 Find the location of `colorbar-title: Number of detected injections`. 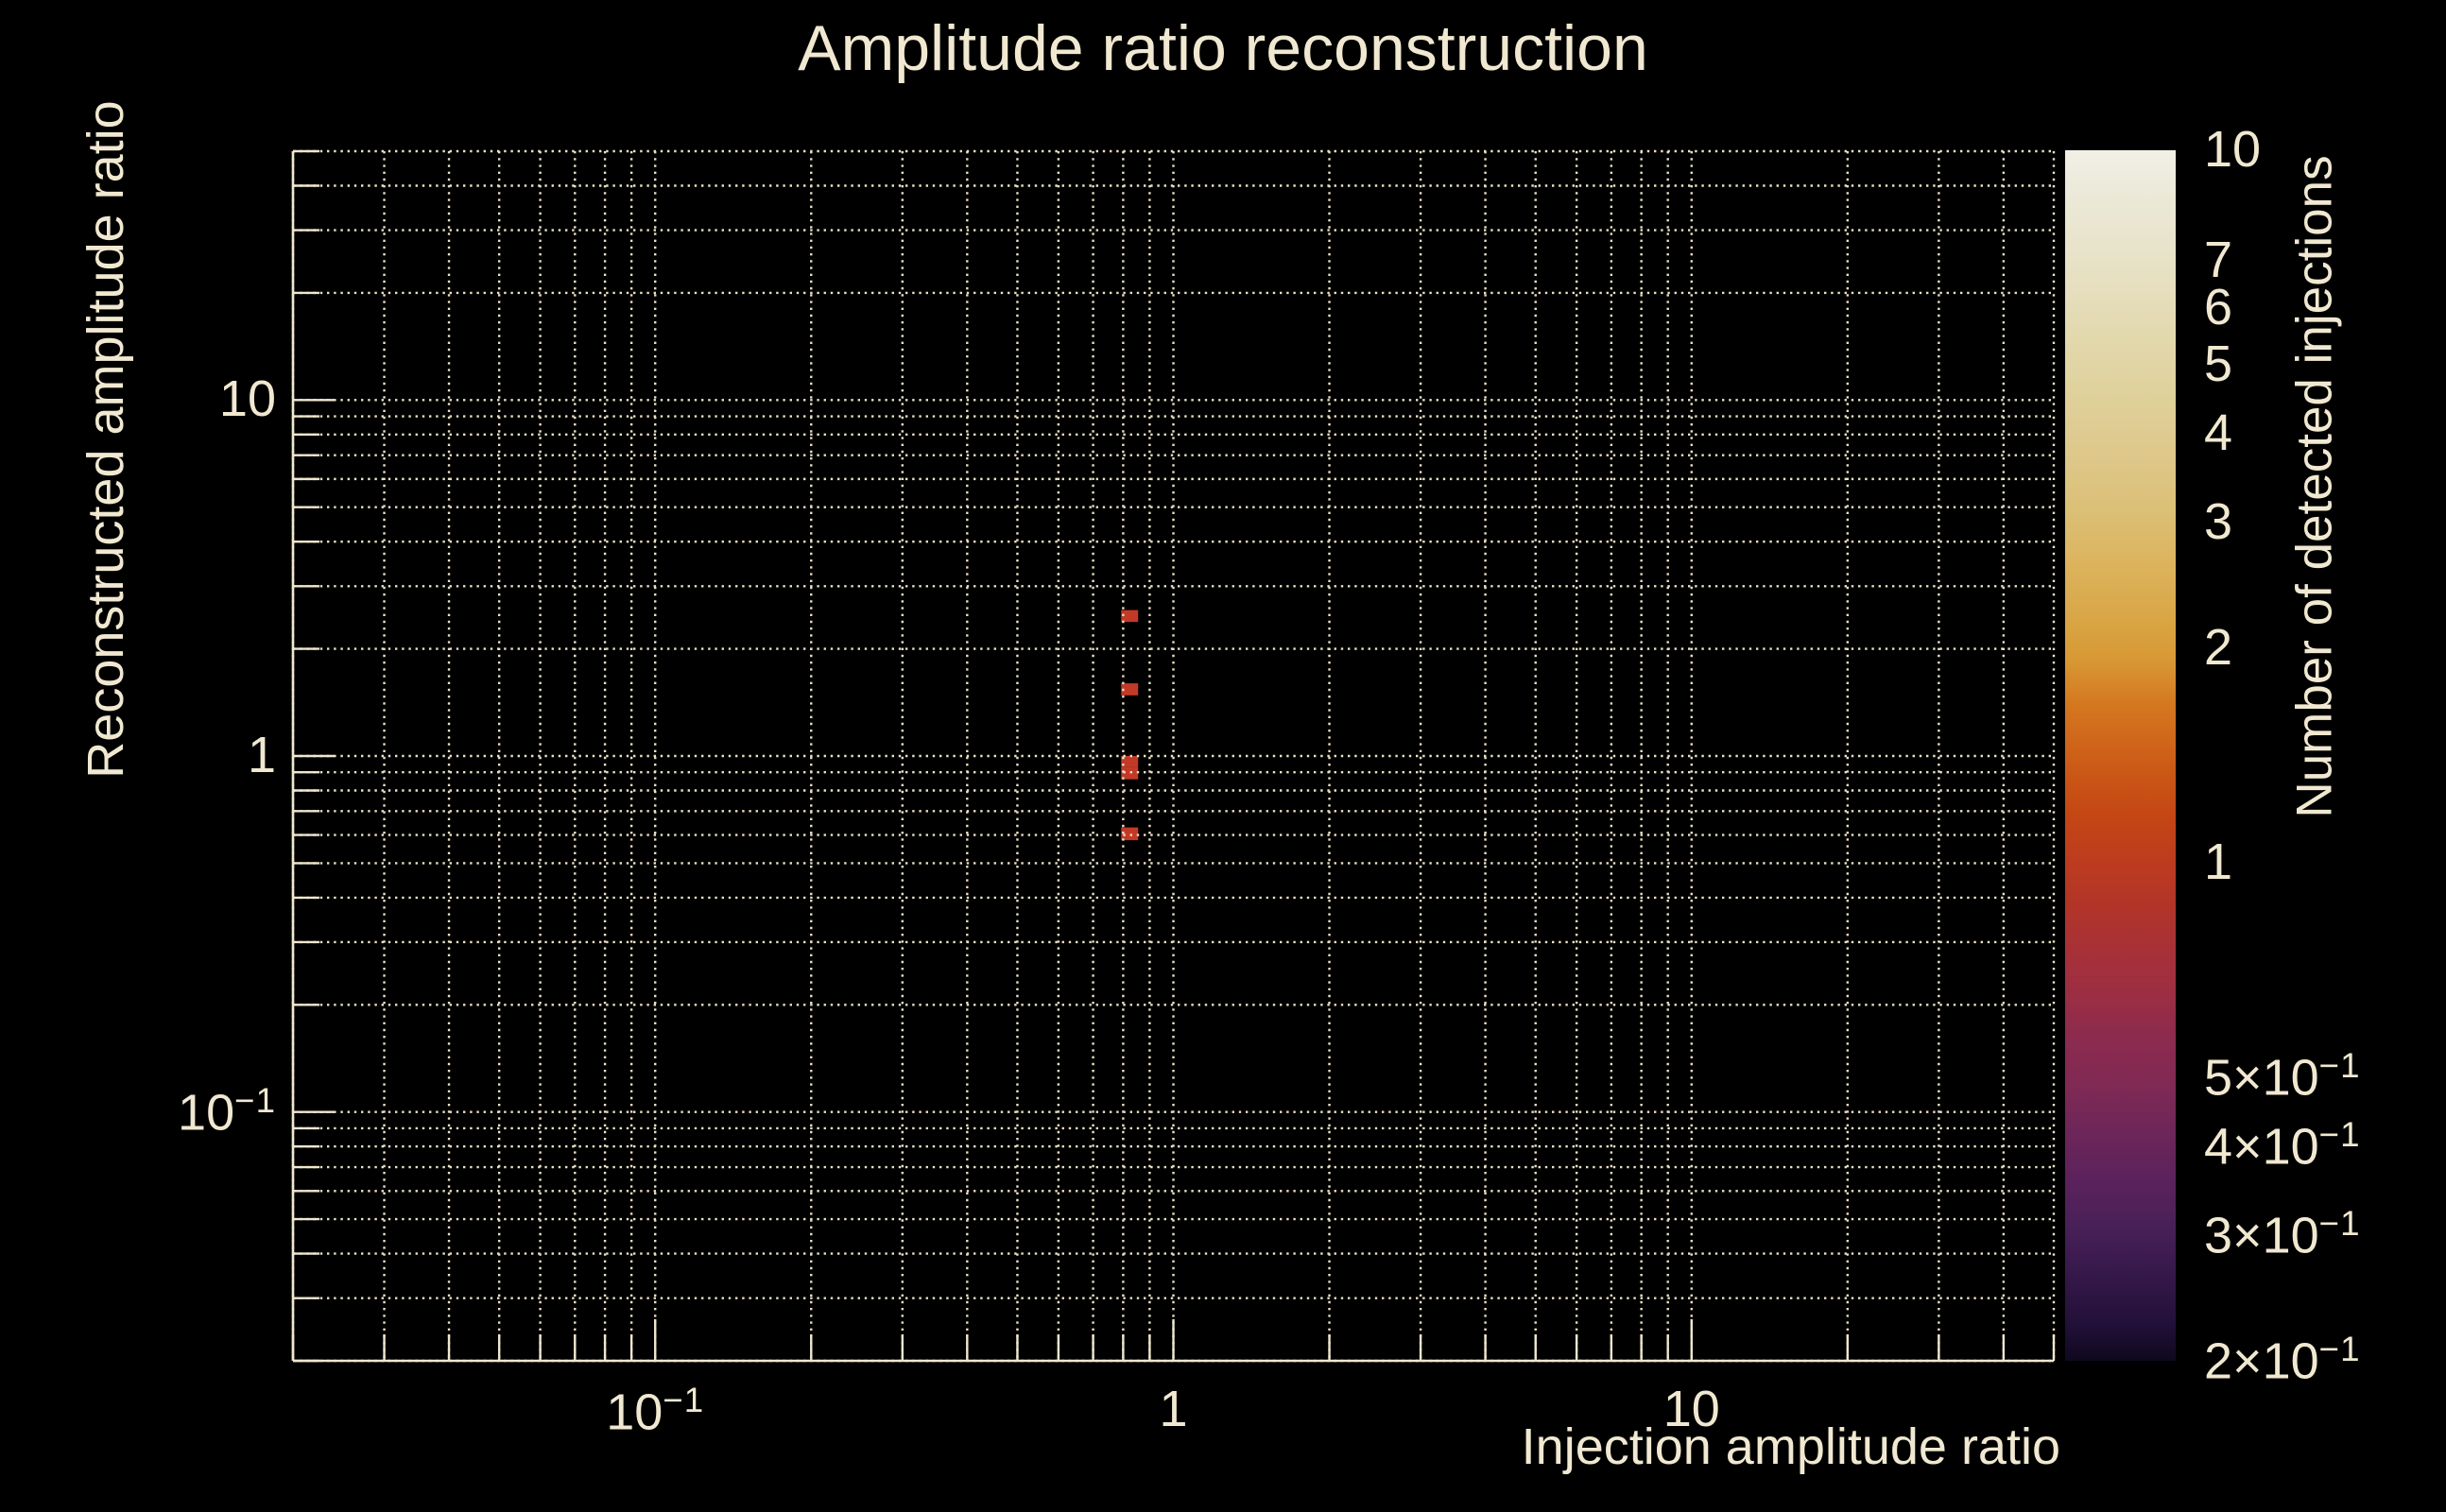

colorbar-title: Number of detected injections is located at coordinates (2314, 486).